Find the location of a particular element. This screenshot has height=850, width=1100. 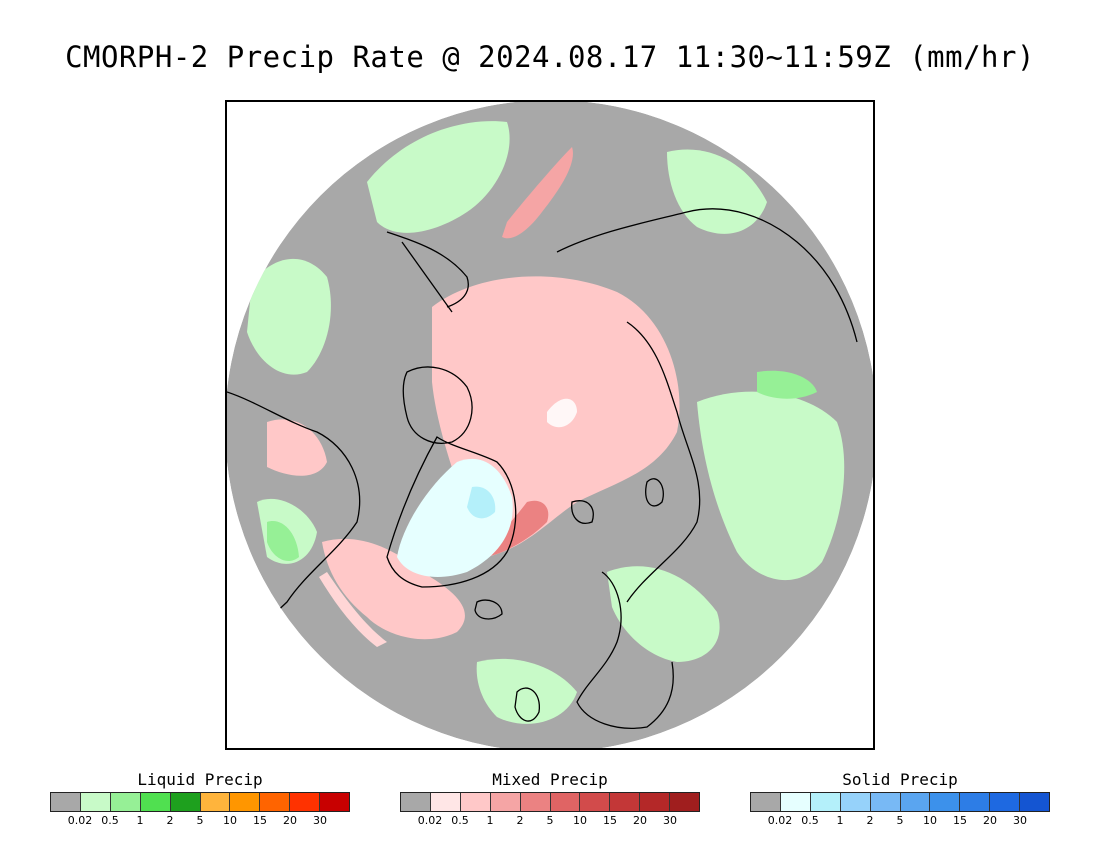

iceland-coast is located at coordinates (488, 609).